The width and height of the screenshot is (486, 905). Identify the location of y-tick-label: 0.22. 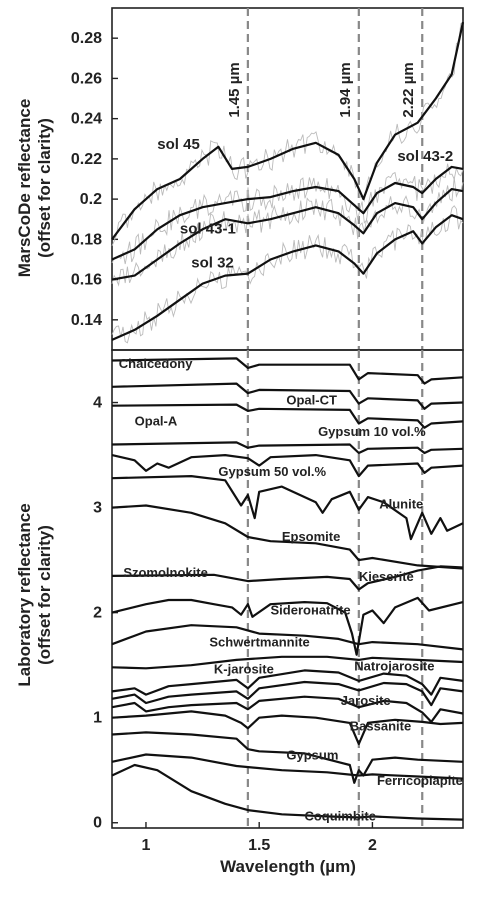
(86, 159).